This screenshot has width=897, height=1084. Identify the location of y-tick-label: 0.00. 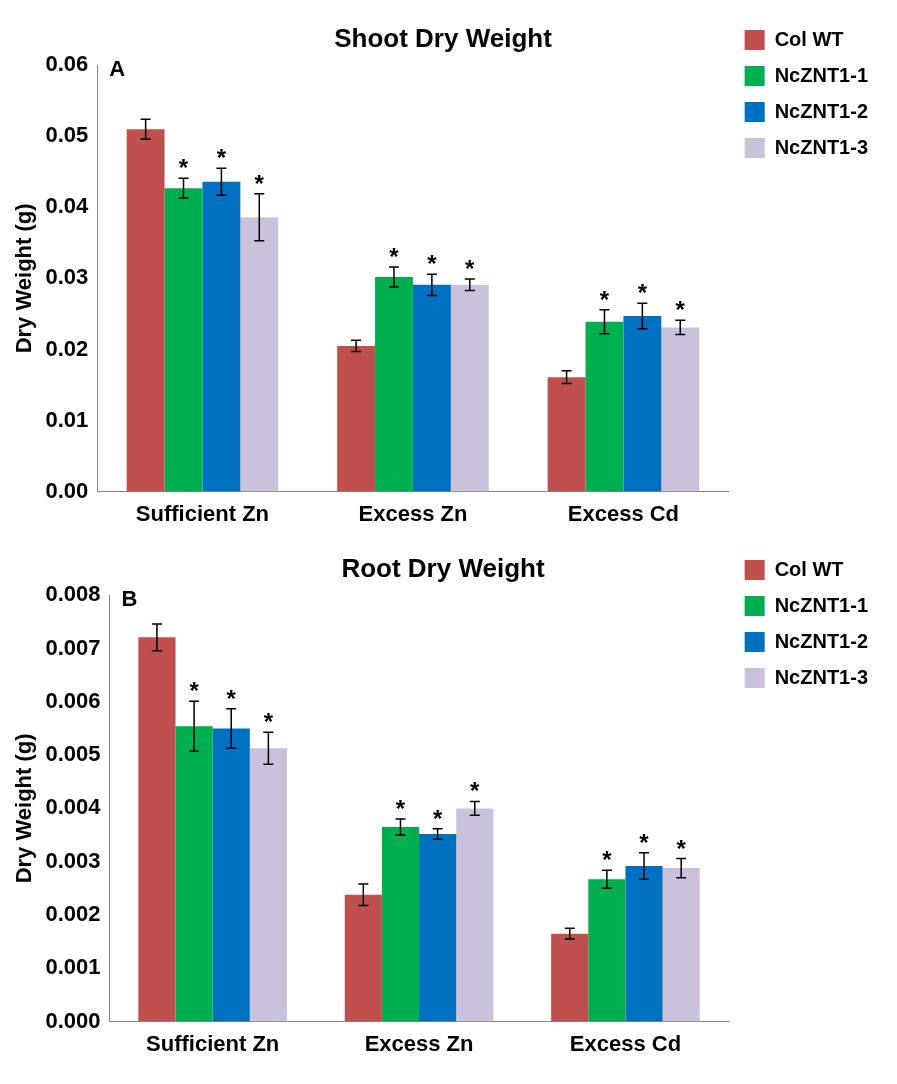
(67, 490).